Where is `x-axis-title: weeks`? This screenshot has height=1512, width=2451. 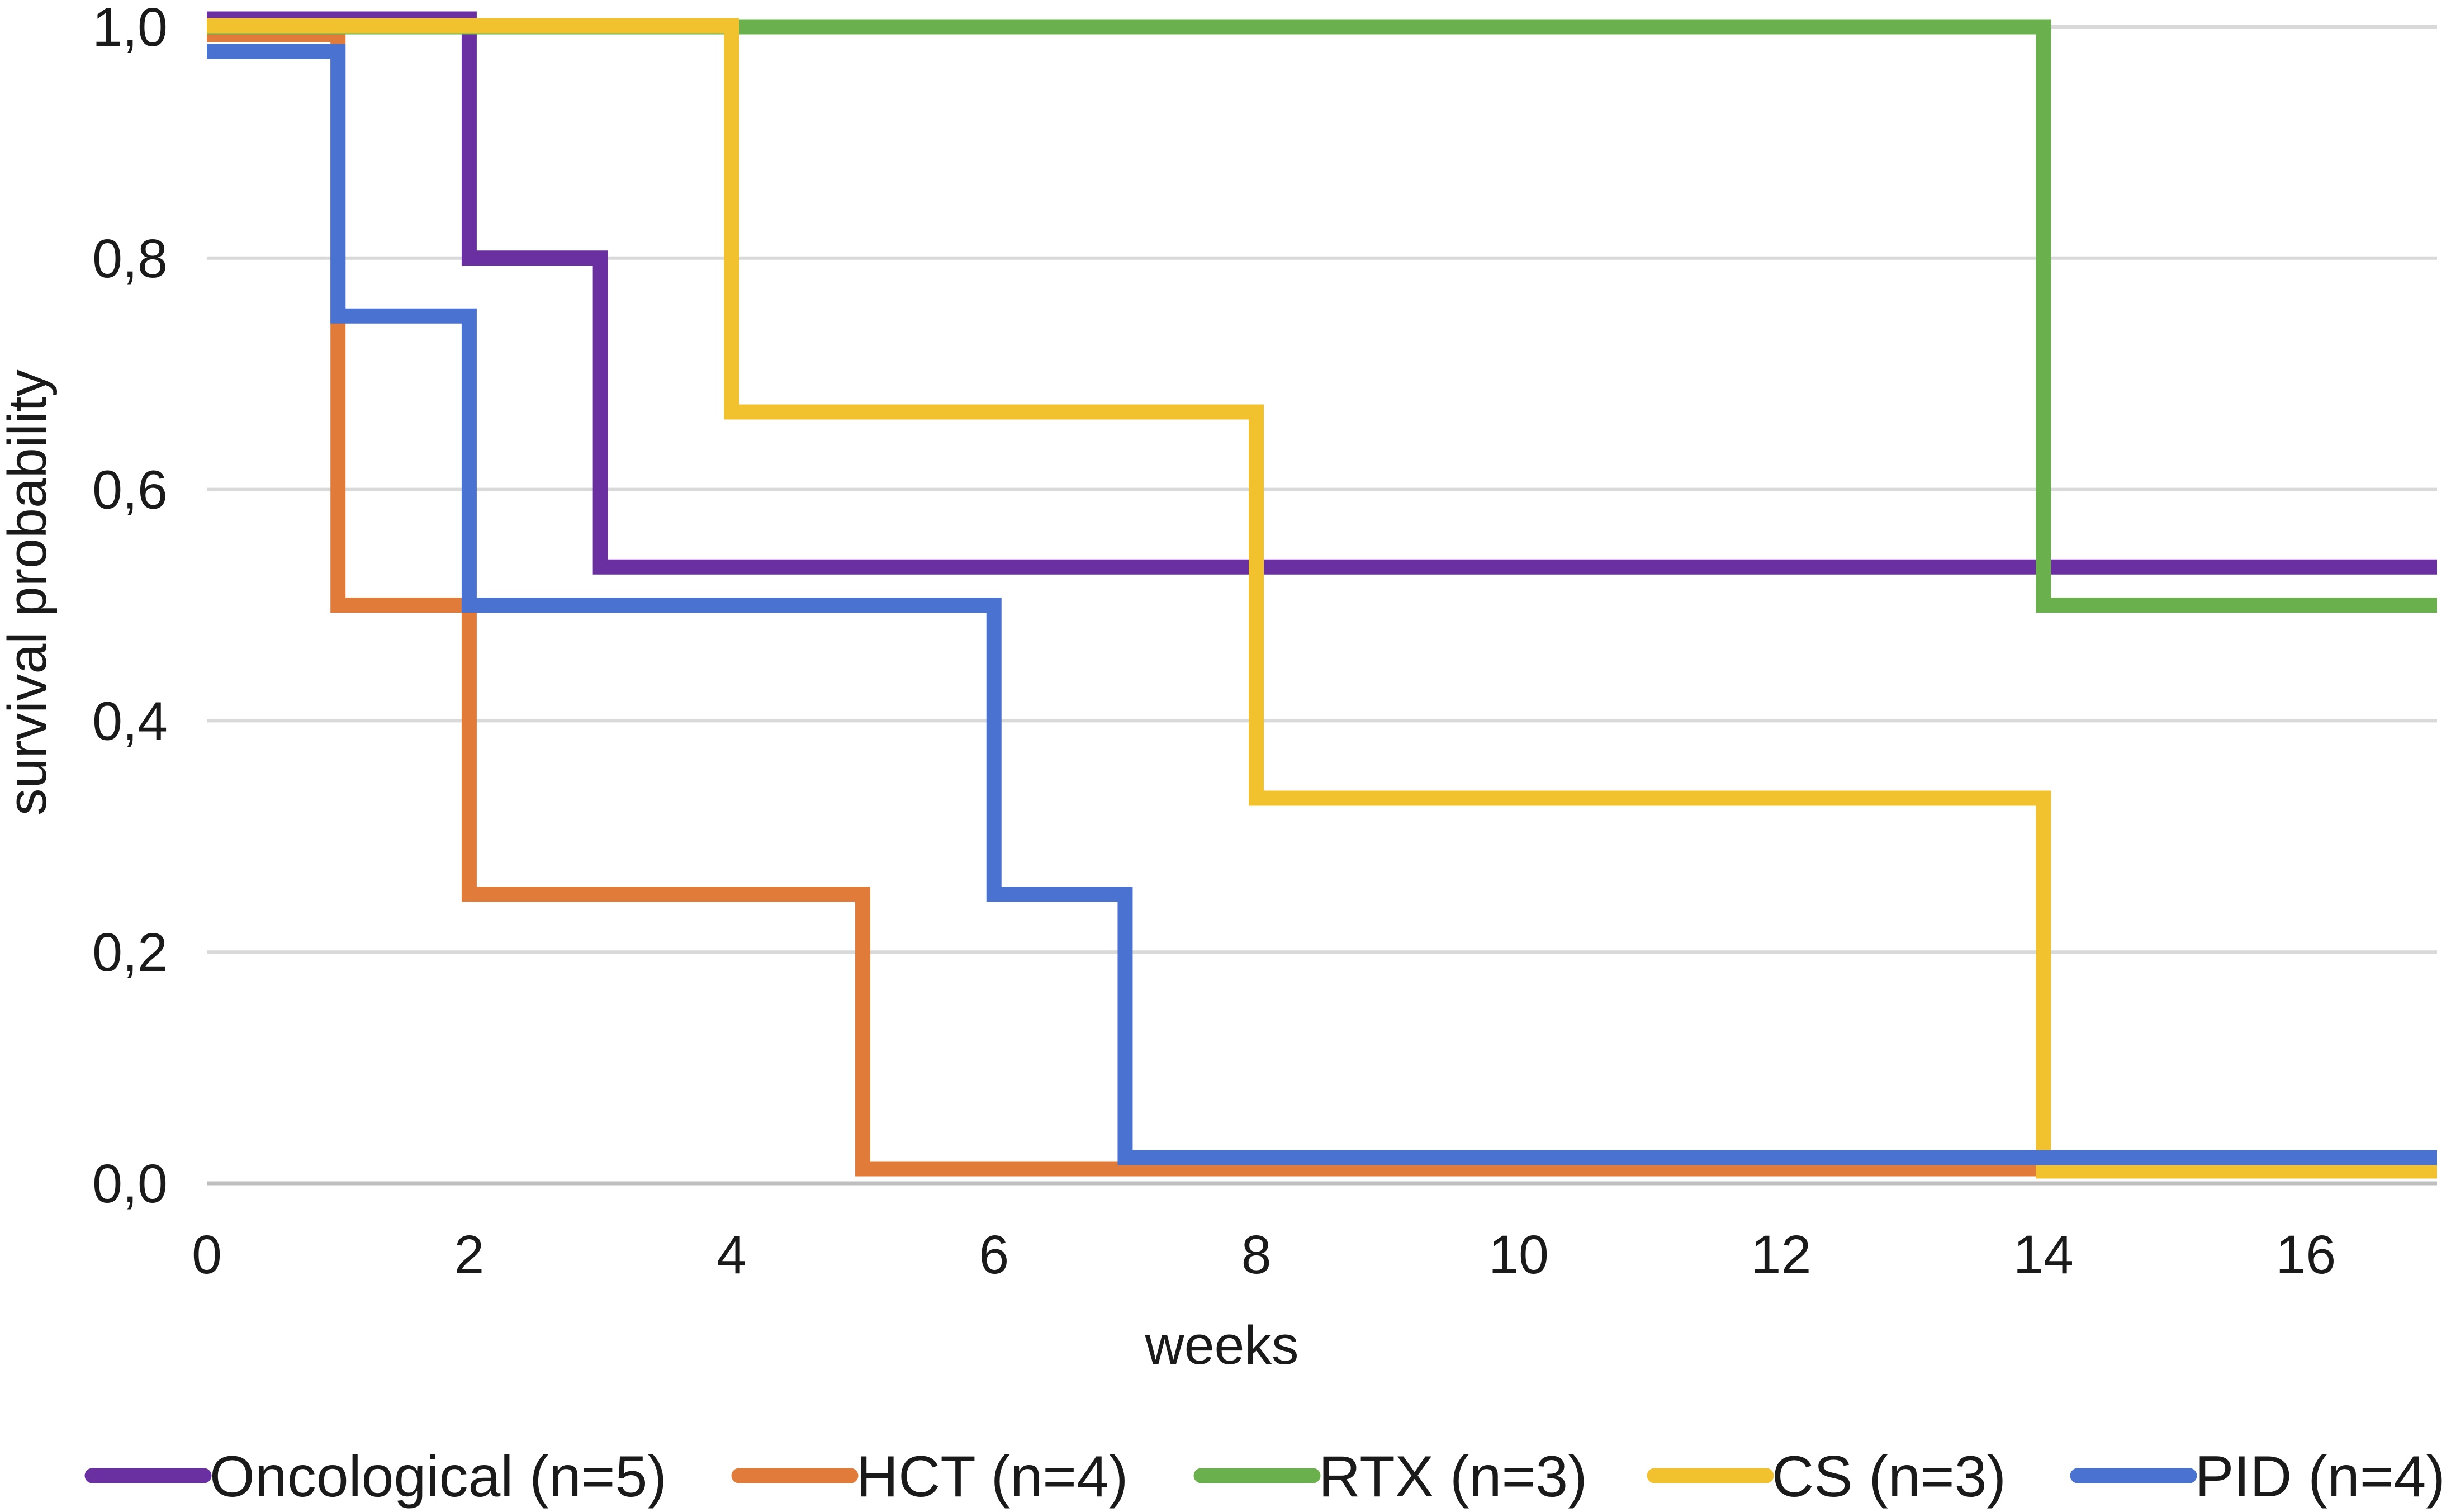 x-axis-title: weeks is located at coordinates (1222, 1345).